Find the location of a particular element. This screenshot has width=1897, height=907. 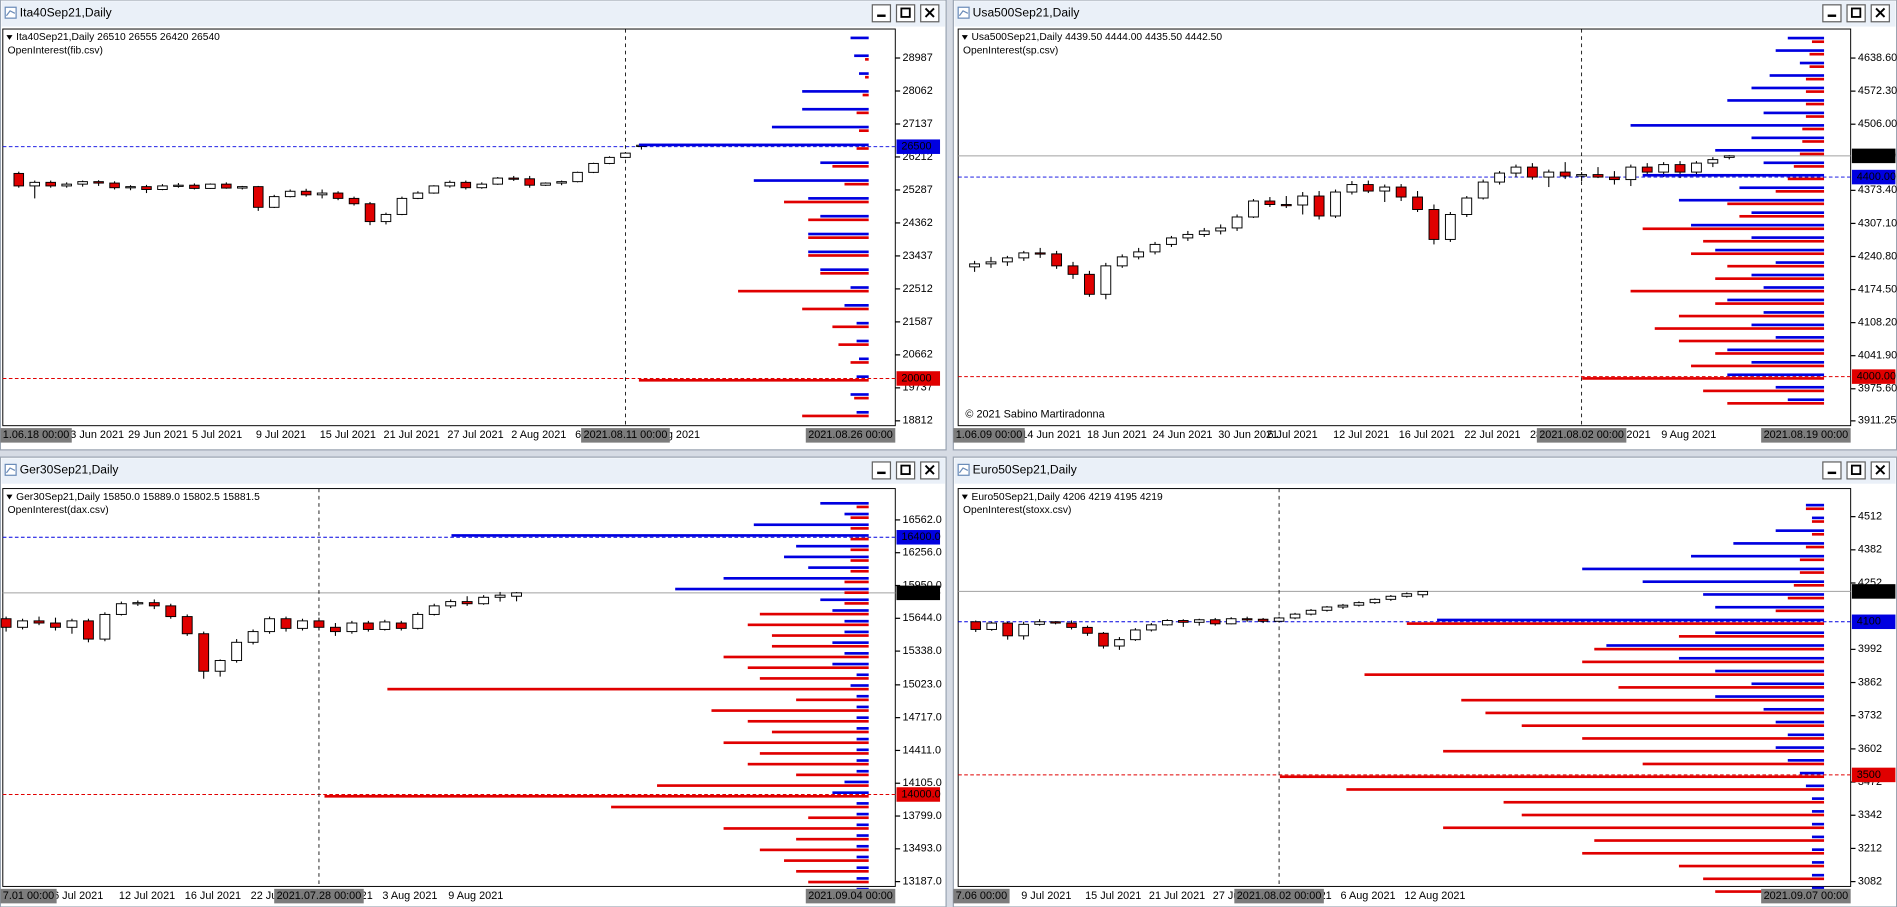

level-label: 3500 is located at coordinates (1869, 775).